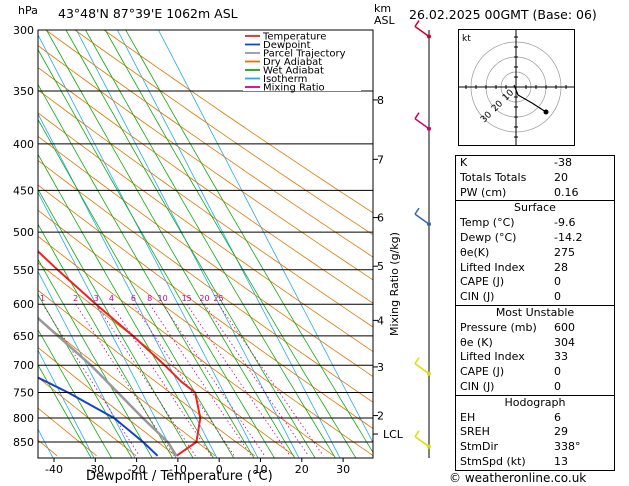  What do you see at coordinates (487, 223) in the screenshot?
I see `index-key: Temp (°C)` at bounding box center [487, 223].